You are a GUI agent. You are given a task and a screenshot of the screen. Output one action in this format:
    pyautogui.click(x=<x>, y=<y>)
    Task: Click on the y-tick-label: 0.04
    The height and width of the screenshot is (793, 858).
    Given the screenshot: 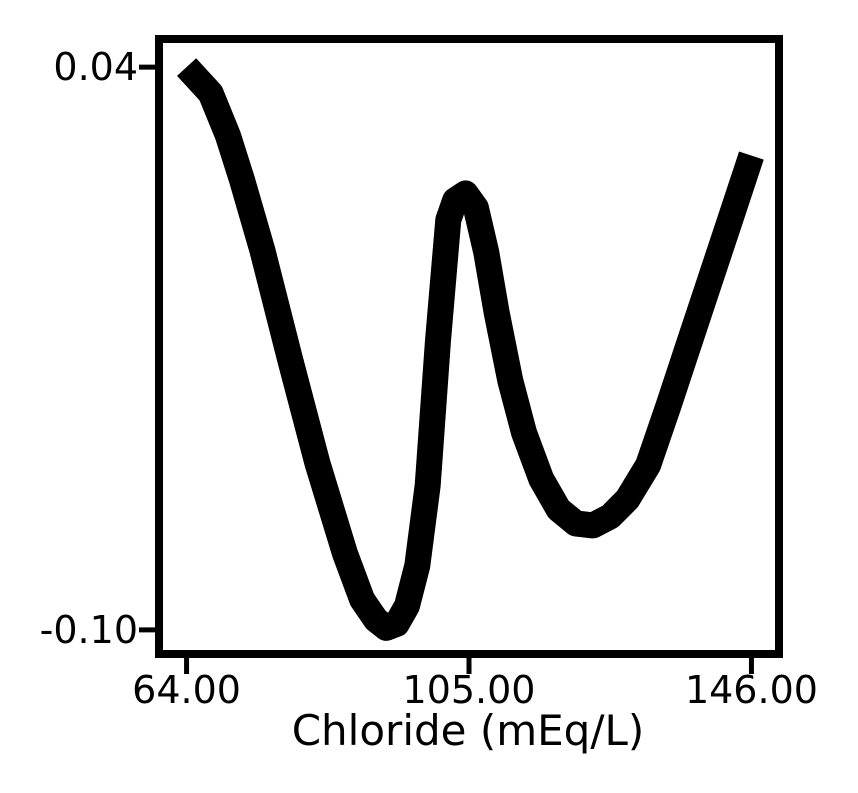 What is the action you would take?
    pyautogui.click(x=95, y=67)
    